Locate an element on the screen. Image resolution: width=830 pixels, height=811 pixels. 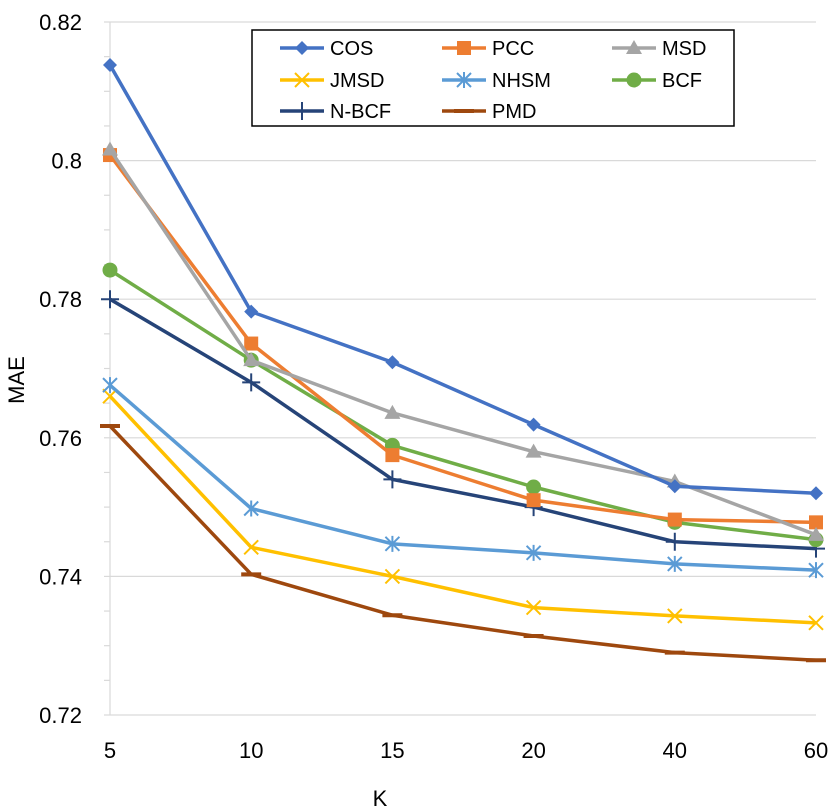
legend-label: BCF is located at coordinates (682, 81).